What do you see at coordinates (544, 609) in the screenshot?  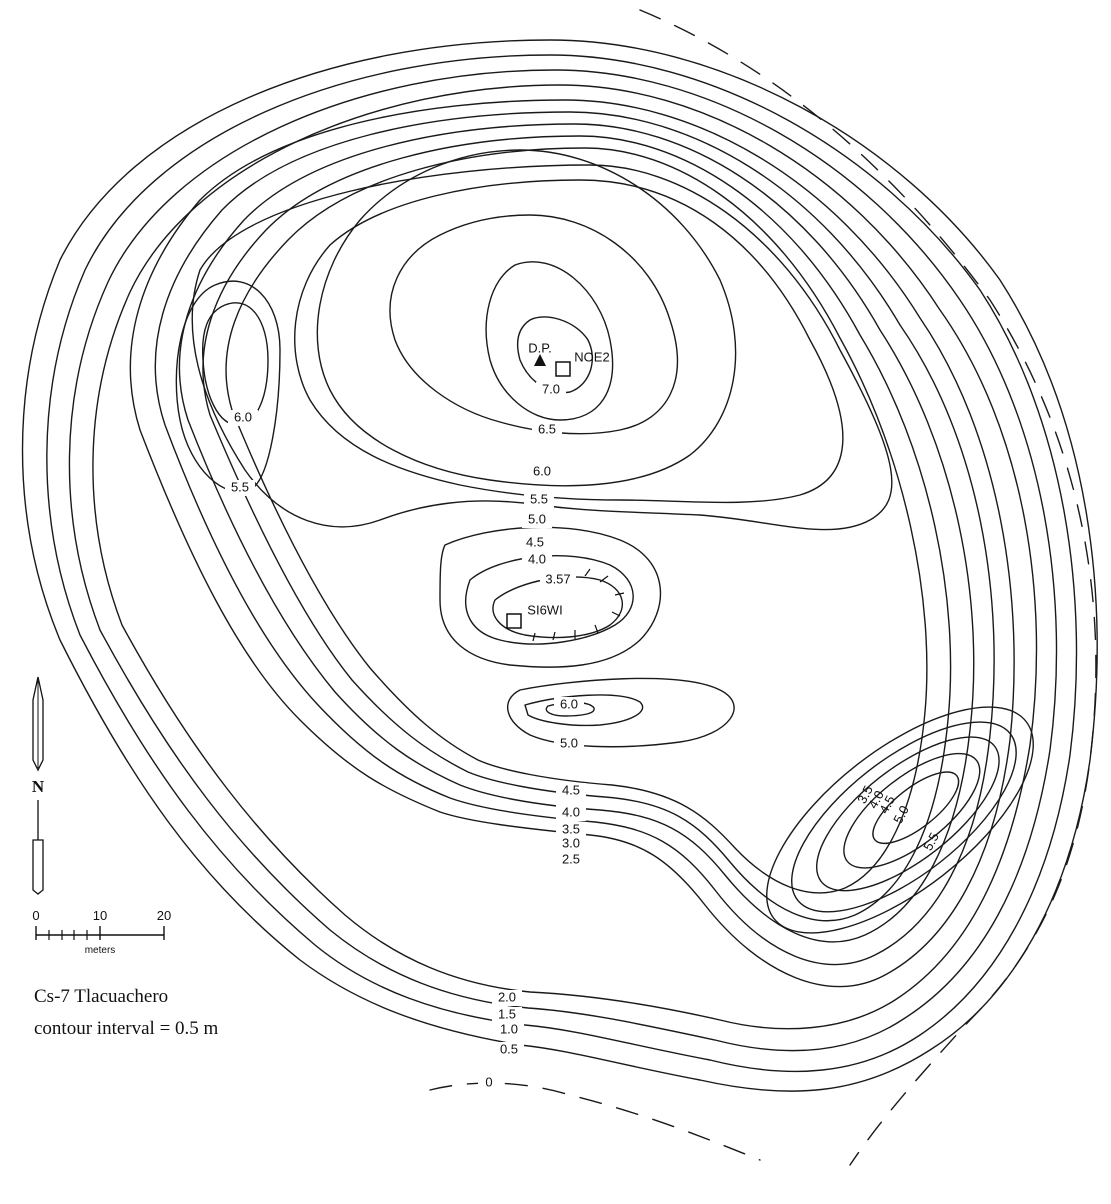 I see `unit-sw-label: SI6WI` at bounding box center [544, 609].